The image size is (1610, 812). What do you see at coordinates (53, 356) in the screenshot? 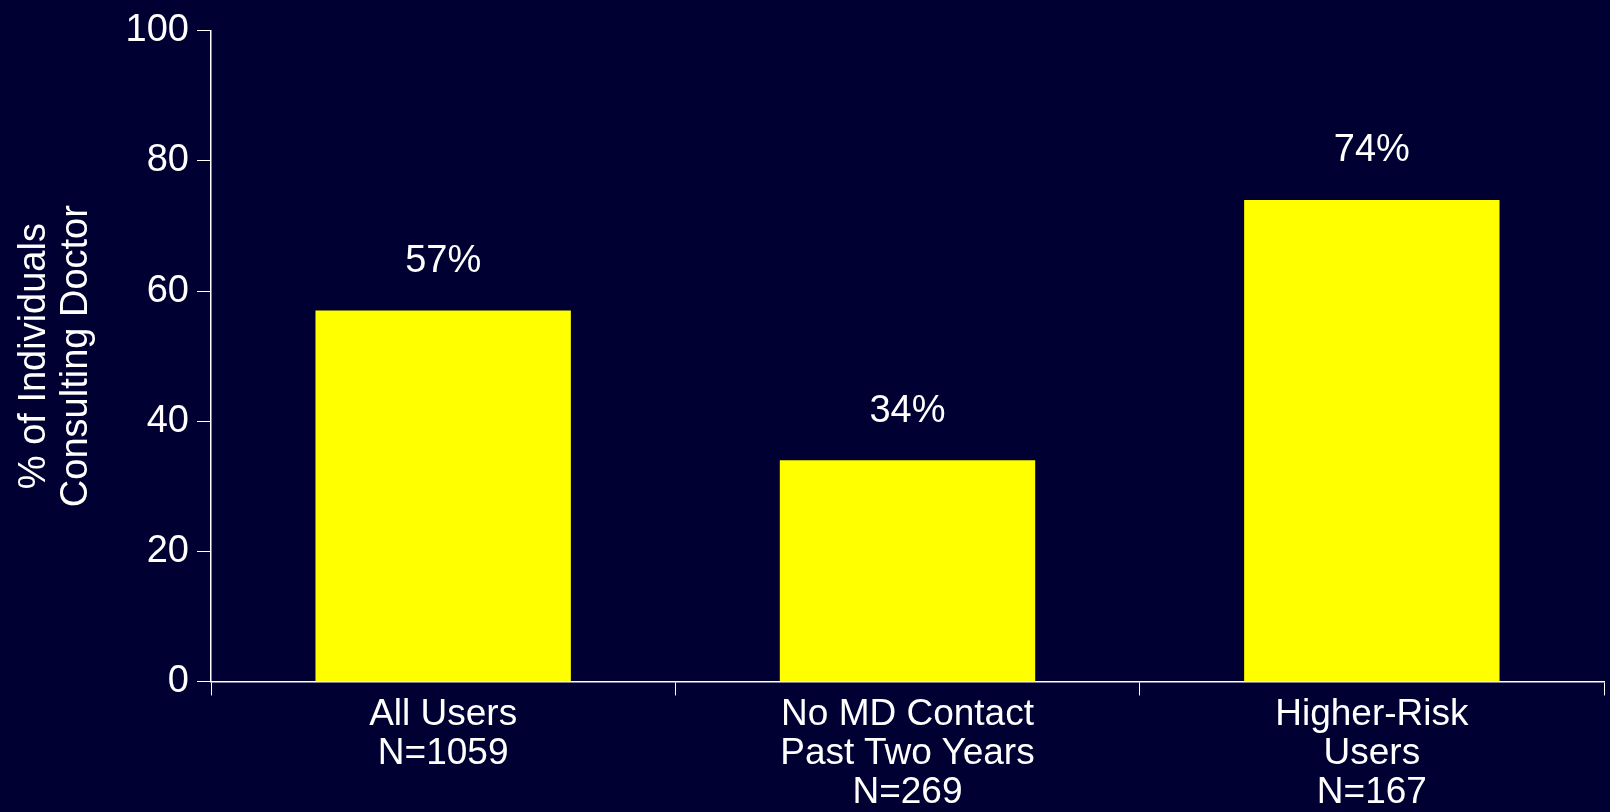
I see `y-axis-title: % of Individuals Consulting Doctor` at bounding box center [53, 356].